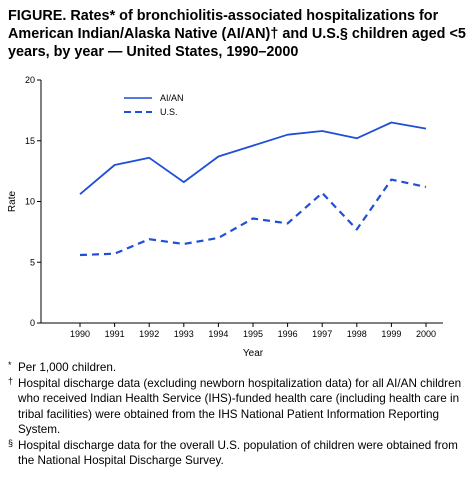  Describe the element at coordinates (32, 323) in the screenshot. I see `y-tick-label: 0` at that location.